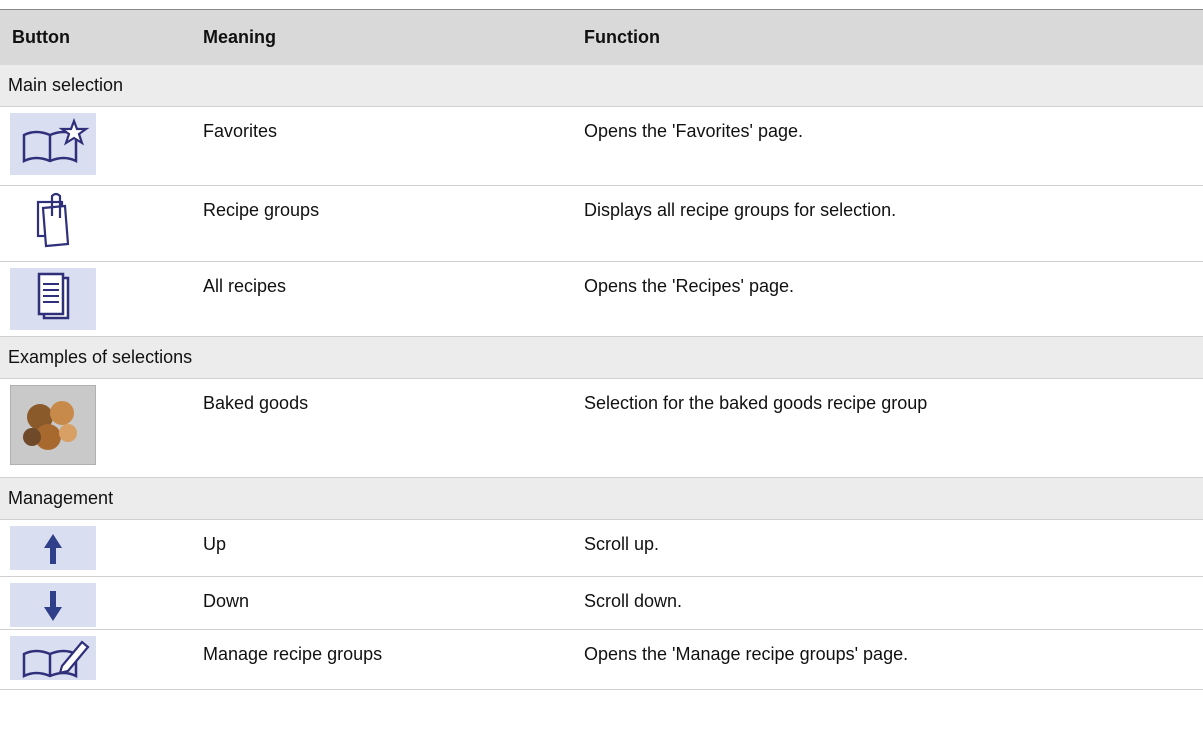 The image size is (1203, 735). Describe the element at coordinates (387, 37) in the screenshot. I see `header-cell: Meaning` at that location.